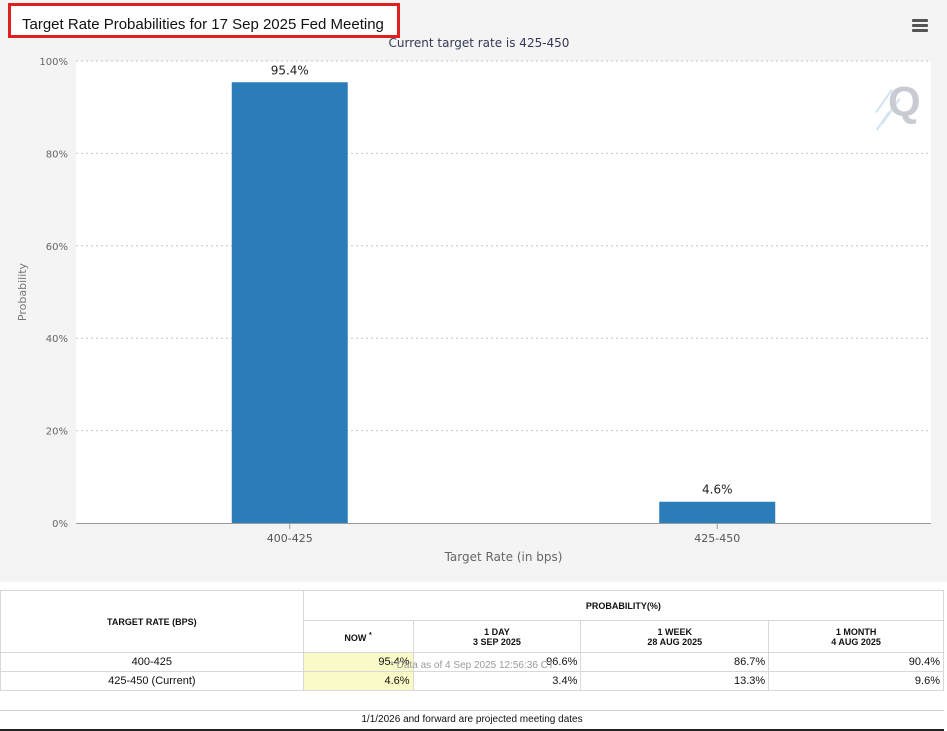 Image resolution: width=947 pixels, height=731 pixels. Describe the element at coordinates (717, 490) in the screenshot. I see `data-label: 4.6%` at that location.